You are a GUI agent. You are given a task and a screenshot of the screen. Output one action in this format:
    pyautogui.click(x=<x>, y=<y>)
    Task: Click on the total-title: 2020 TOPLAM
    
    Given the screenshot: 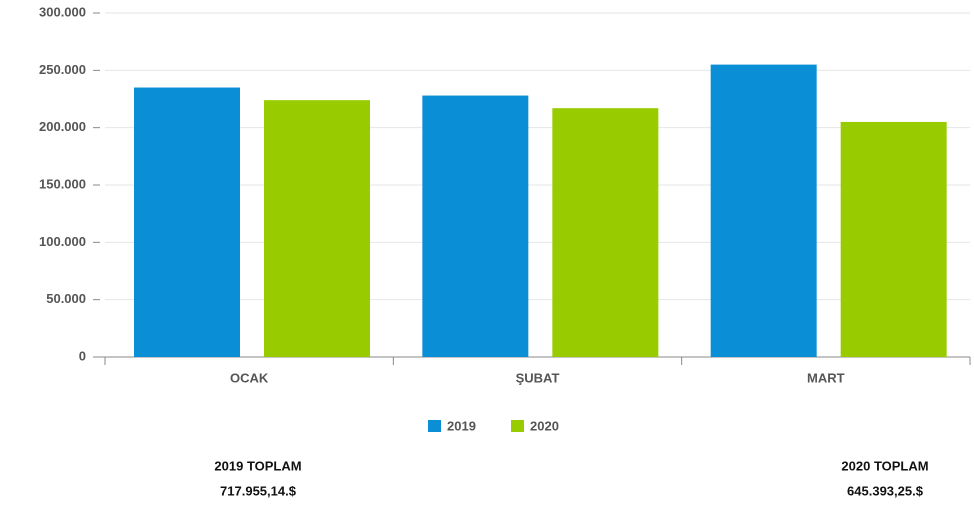 What is the action you would take?
    pyautogui.click(x=884, y=465)
    